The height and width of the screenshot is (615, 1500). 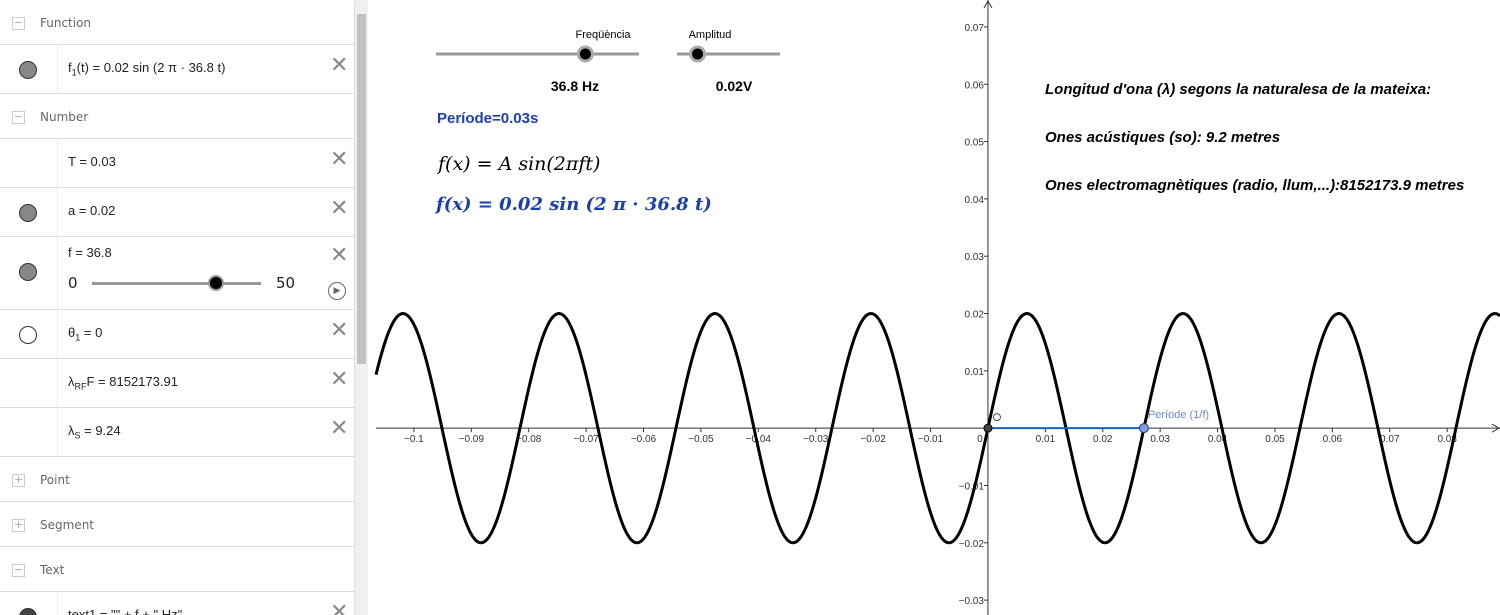 What do you see at coordinates (974, 315) in the screenshot?
I see `y-tick-label: 0.02` at bounding box center [974, 315].